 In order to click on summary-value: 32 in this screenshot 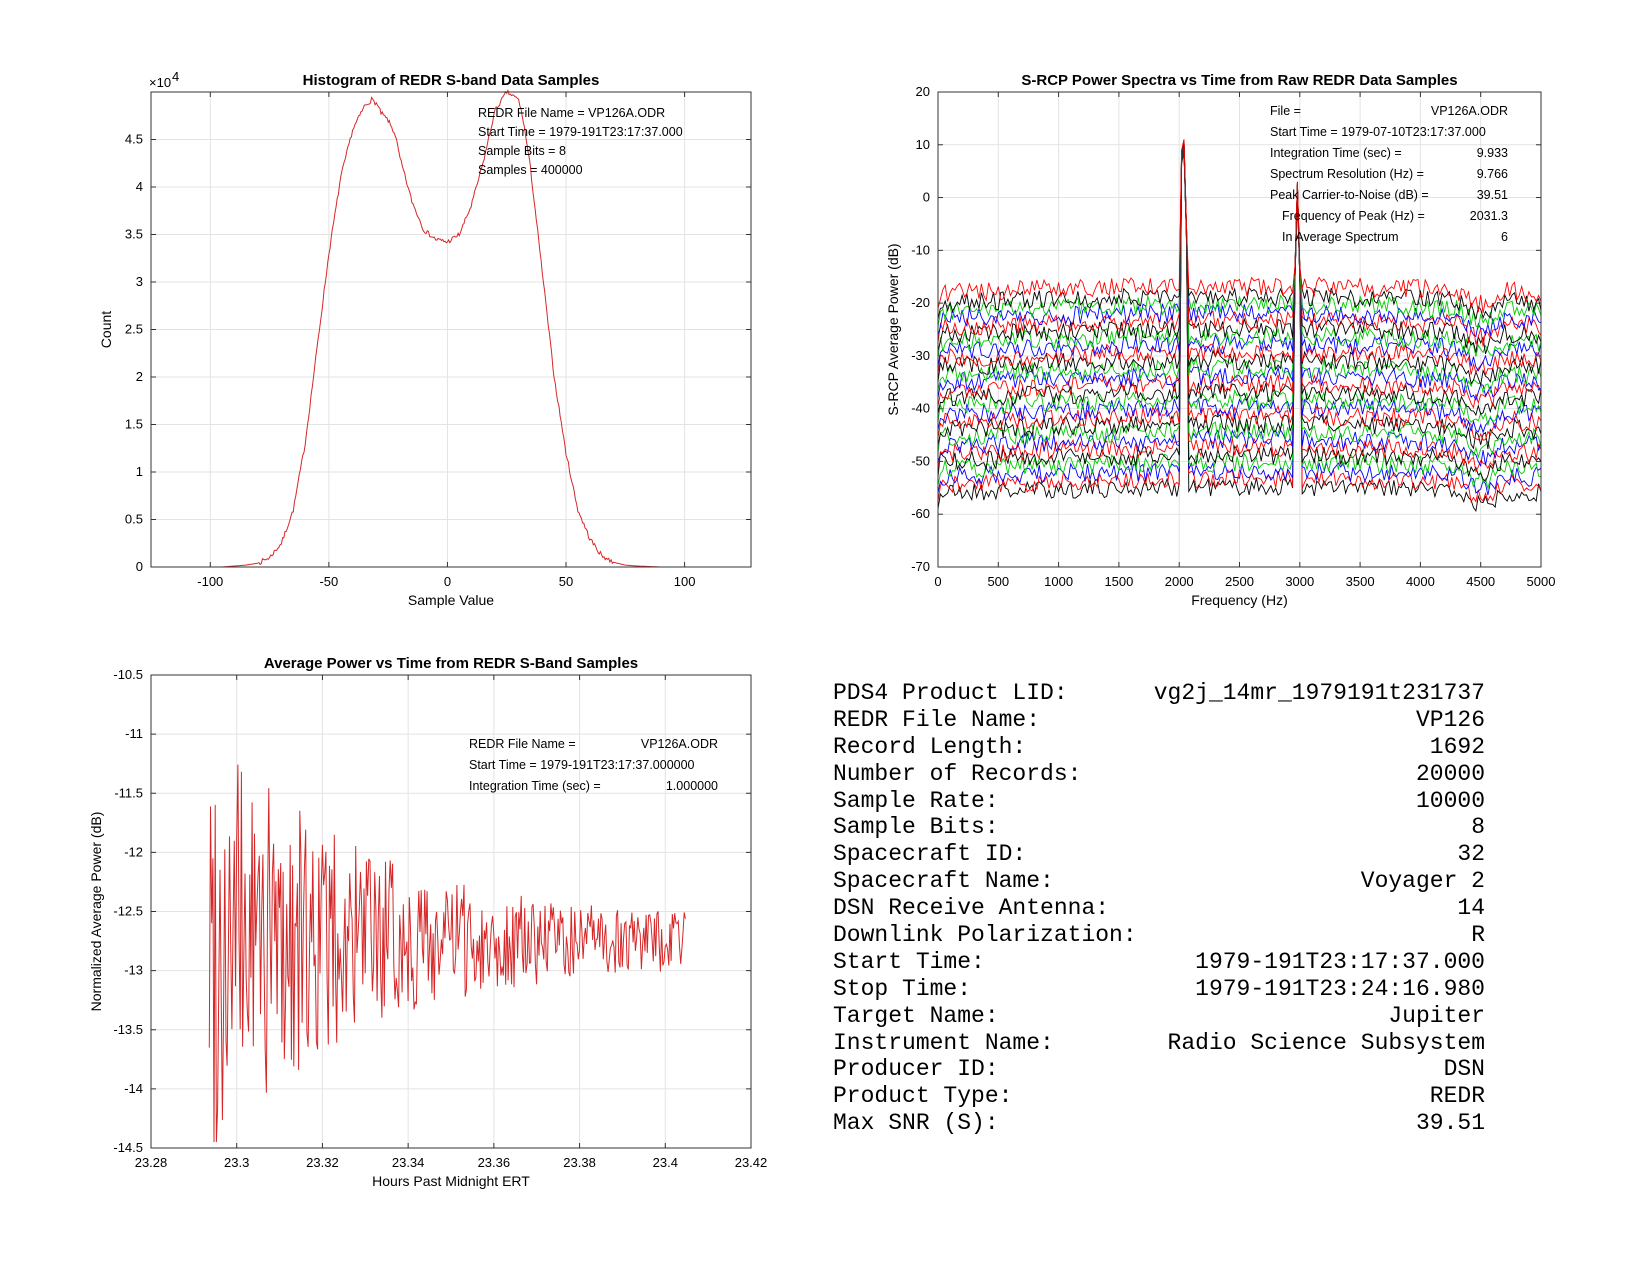, I will do `click(1471, 854)`.